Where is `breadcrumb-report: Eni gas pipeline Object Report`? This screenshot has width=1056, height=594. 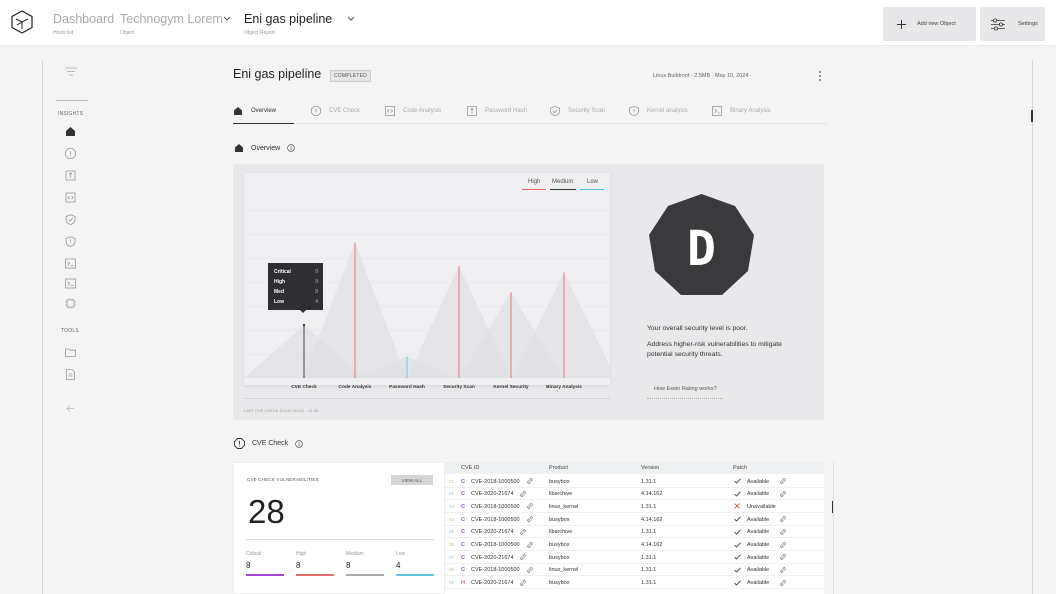
breadcrumb-report: Eni gas pipeline Object Report is located at coordinates (288, 24).